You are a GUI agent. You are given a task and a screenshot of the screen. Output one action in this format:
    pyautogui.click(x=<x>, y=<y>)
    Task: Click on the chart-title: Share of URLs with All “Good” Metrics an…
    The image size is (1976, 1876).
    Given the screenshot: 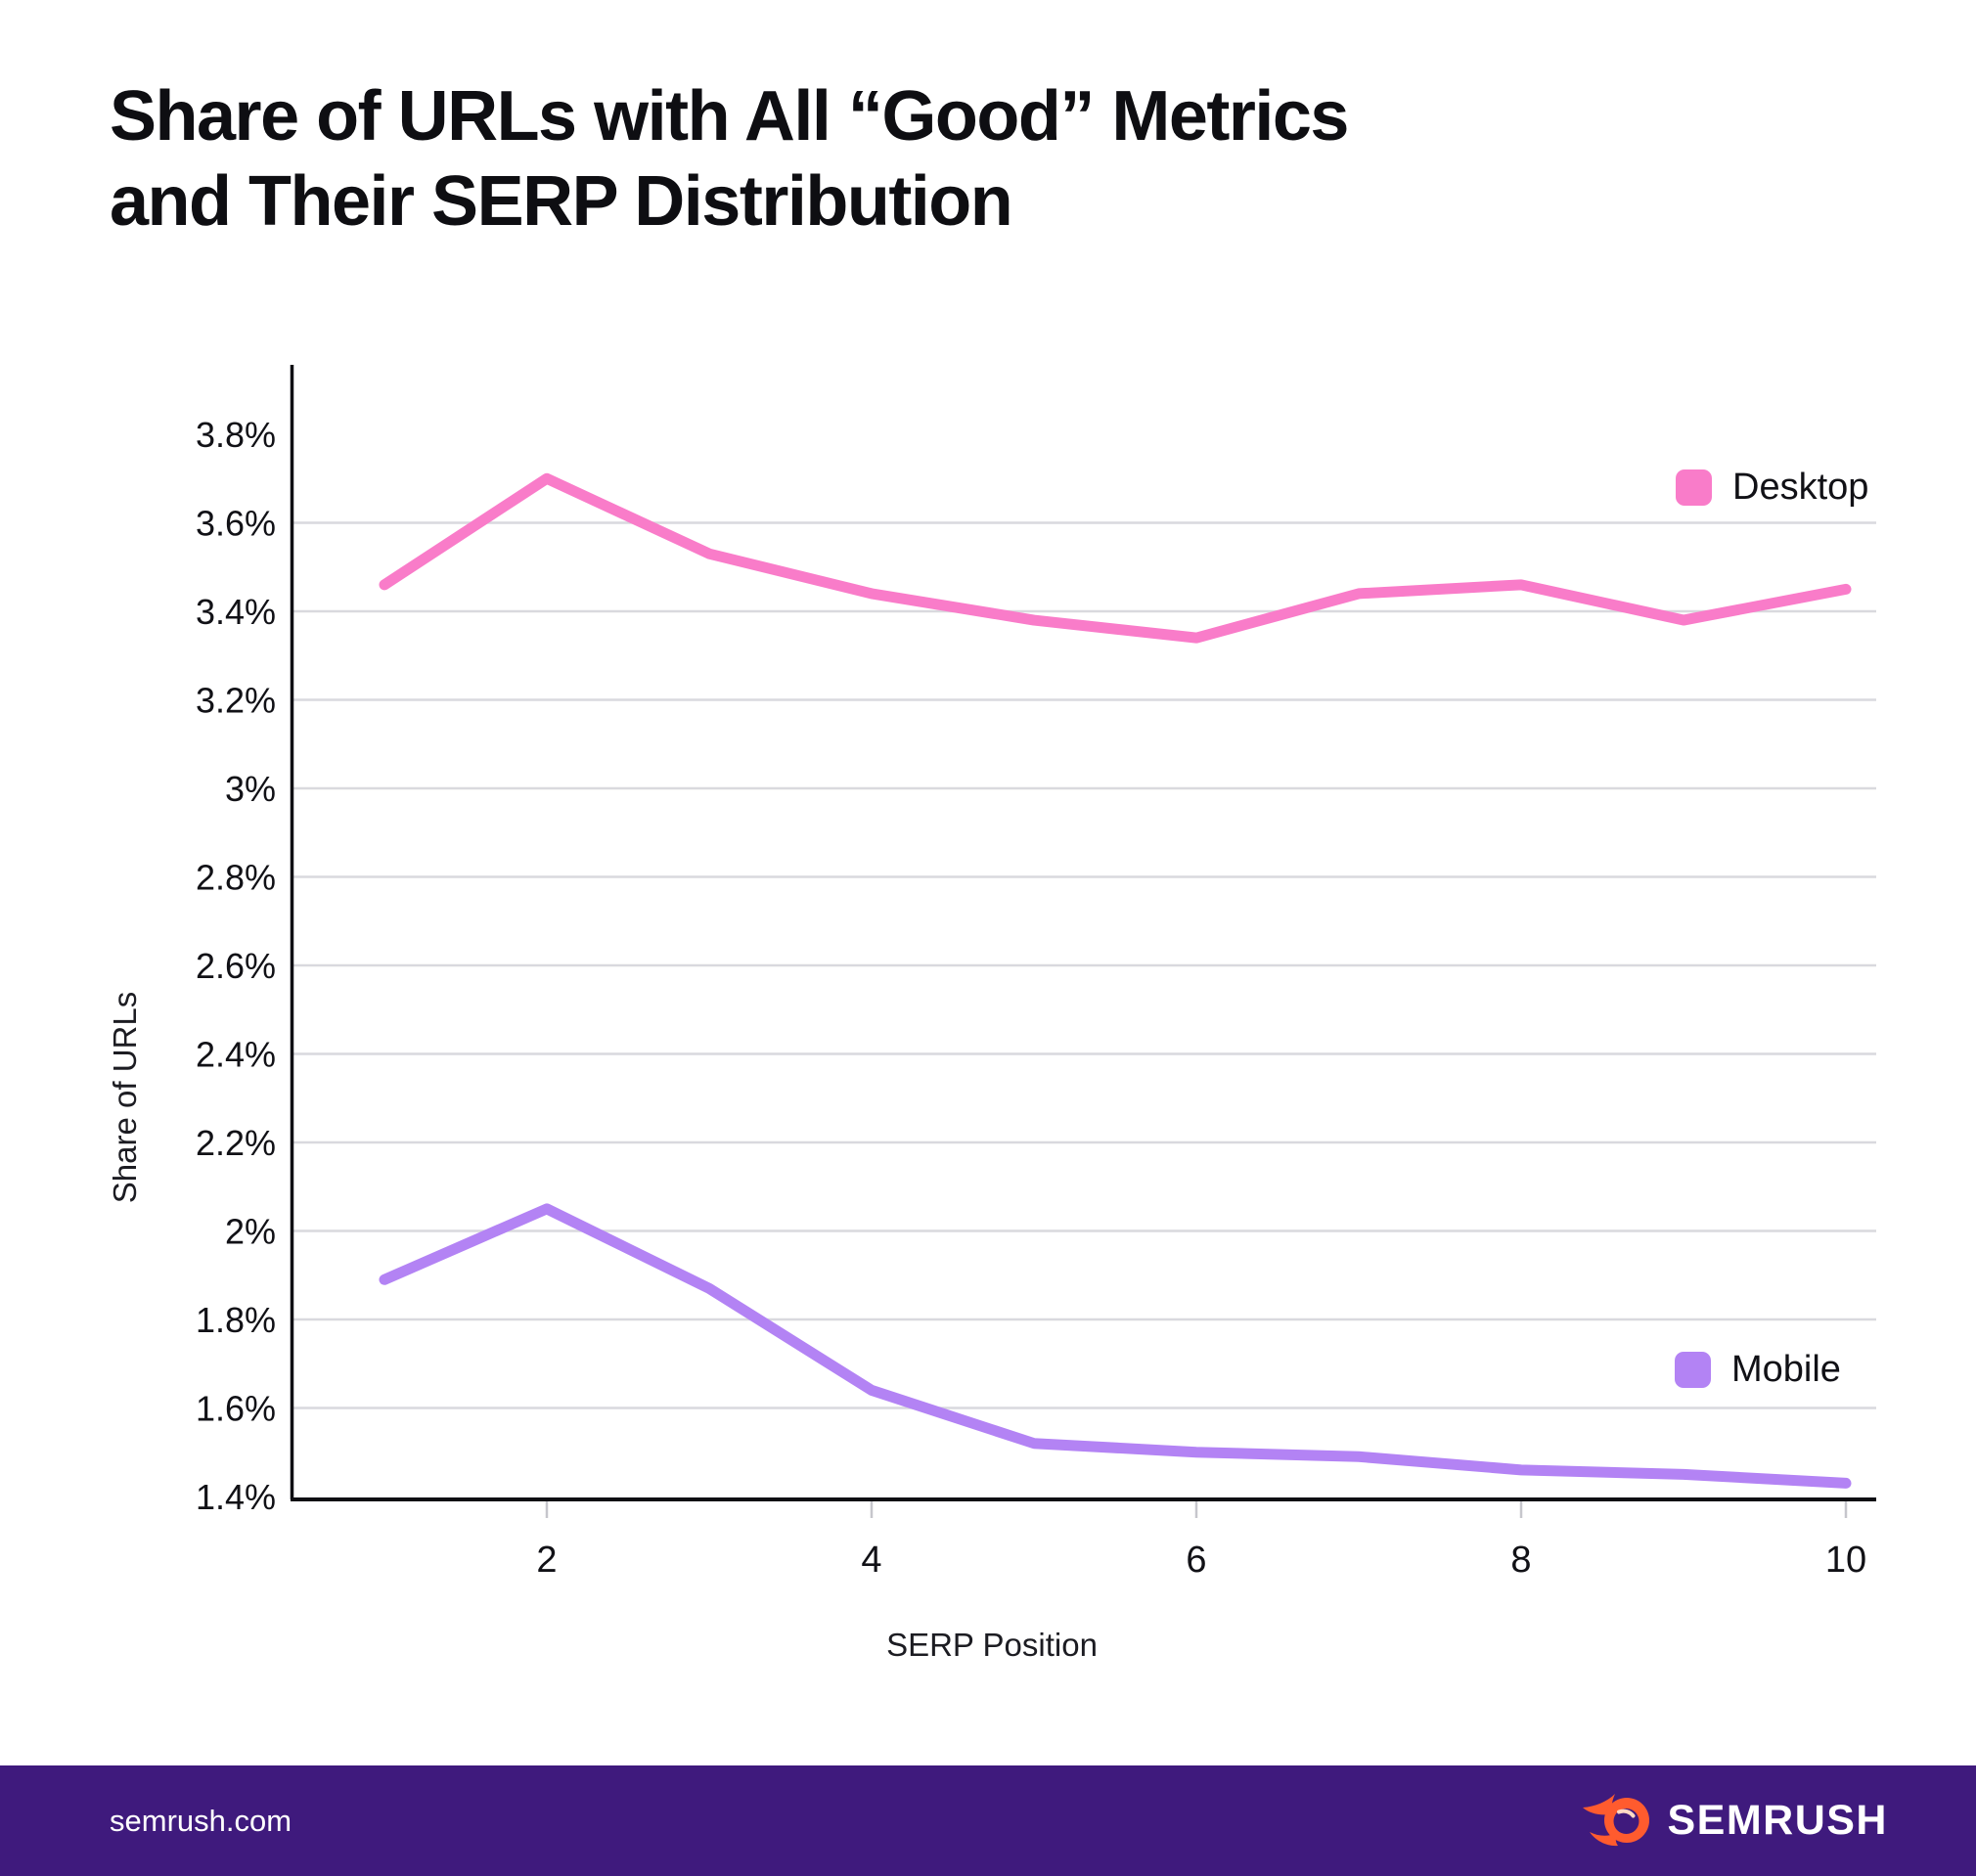 What is the action you would take?
    pyautogui.click(x=729, y=159)
    